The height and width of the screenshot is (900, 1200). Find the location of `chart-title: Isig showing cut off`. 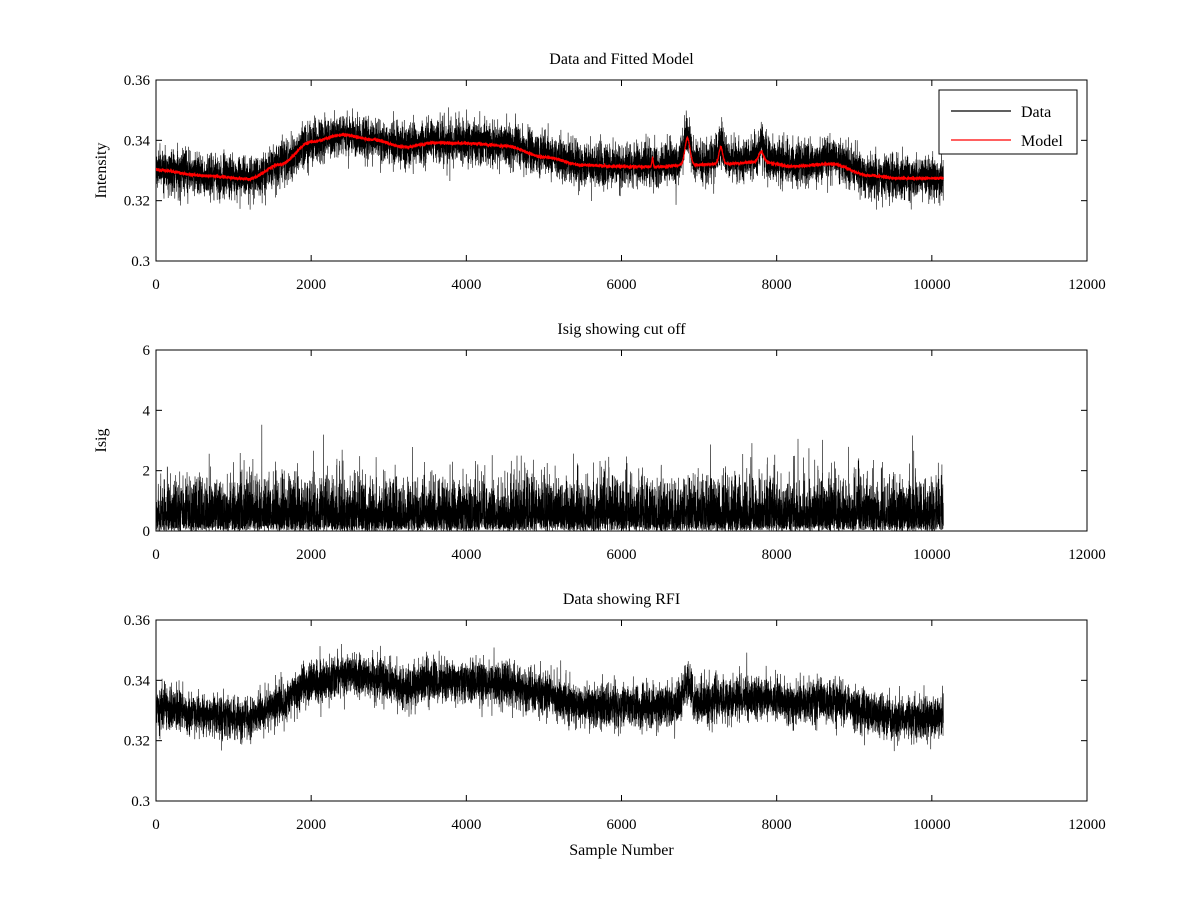

chart-title: Isig showing cut off is located at coordinates (621, 329).